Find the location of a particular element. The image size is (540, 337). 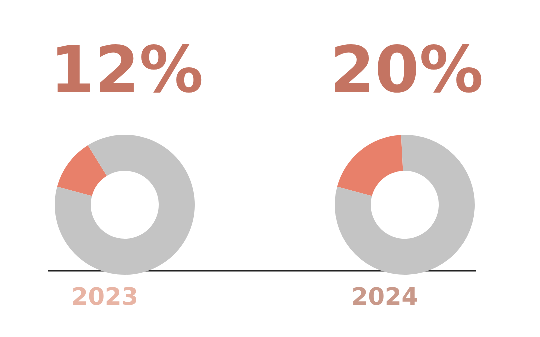

text: 2024 is located at coordinates (385, 297).